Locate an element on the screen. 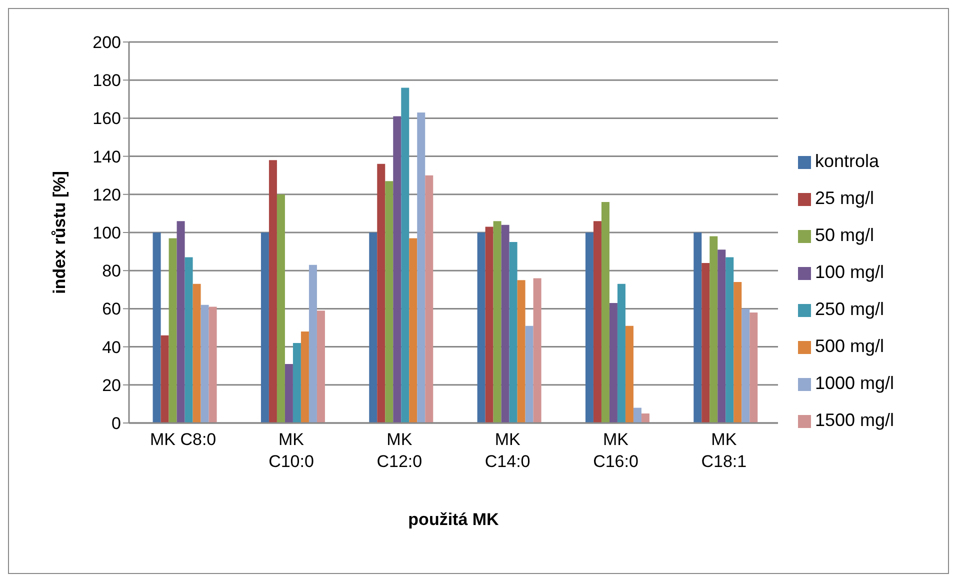 This screenshot has width=957, height=582. y-tick-label: 120 is located at coordinates (106, 194).